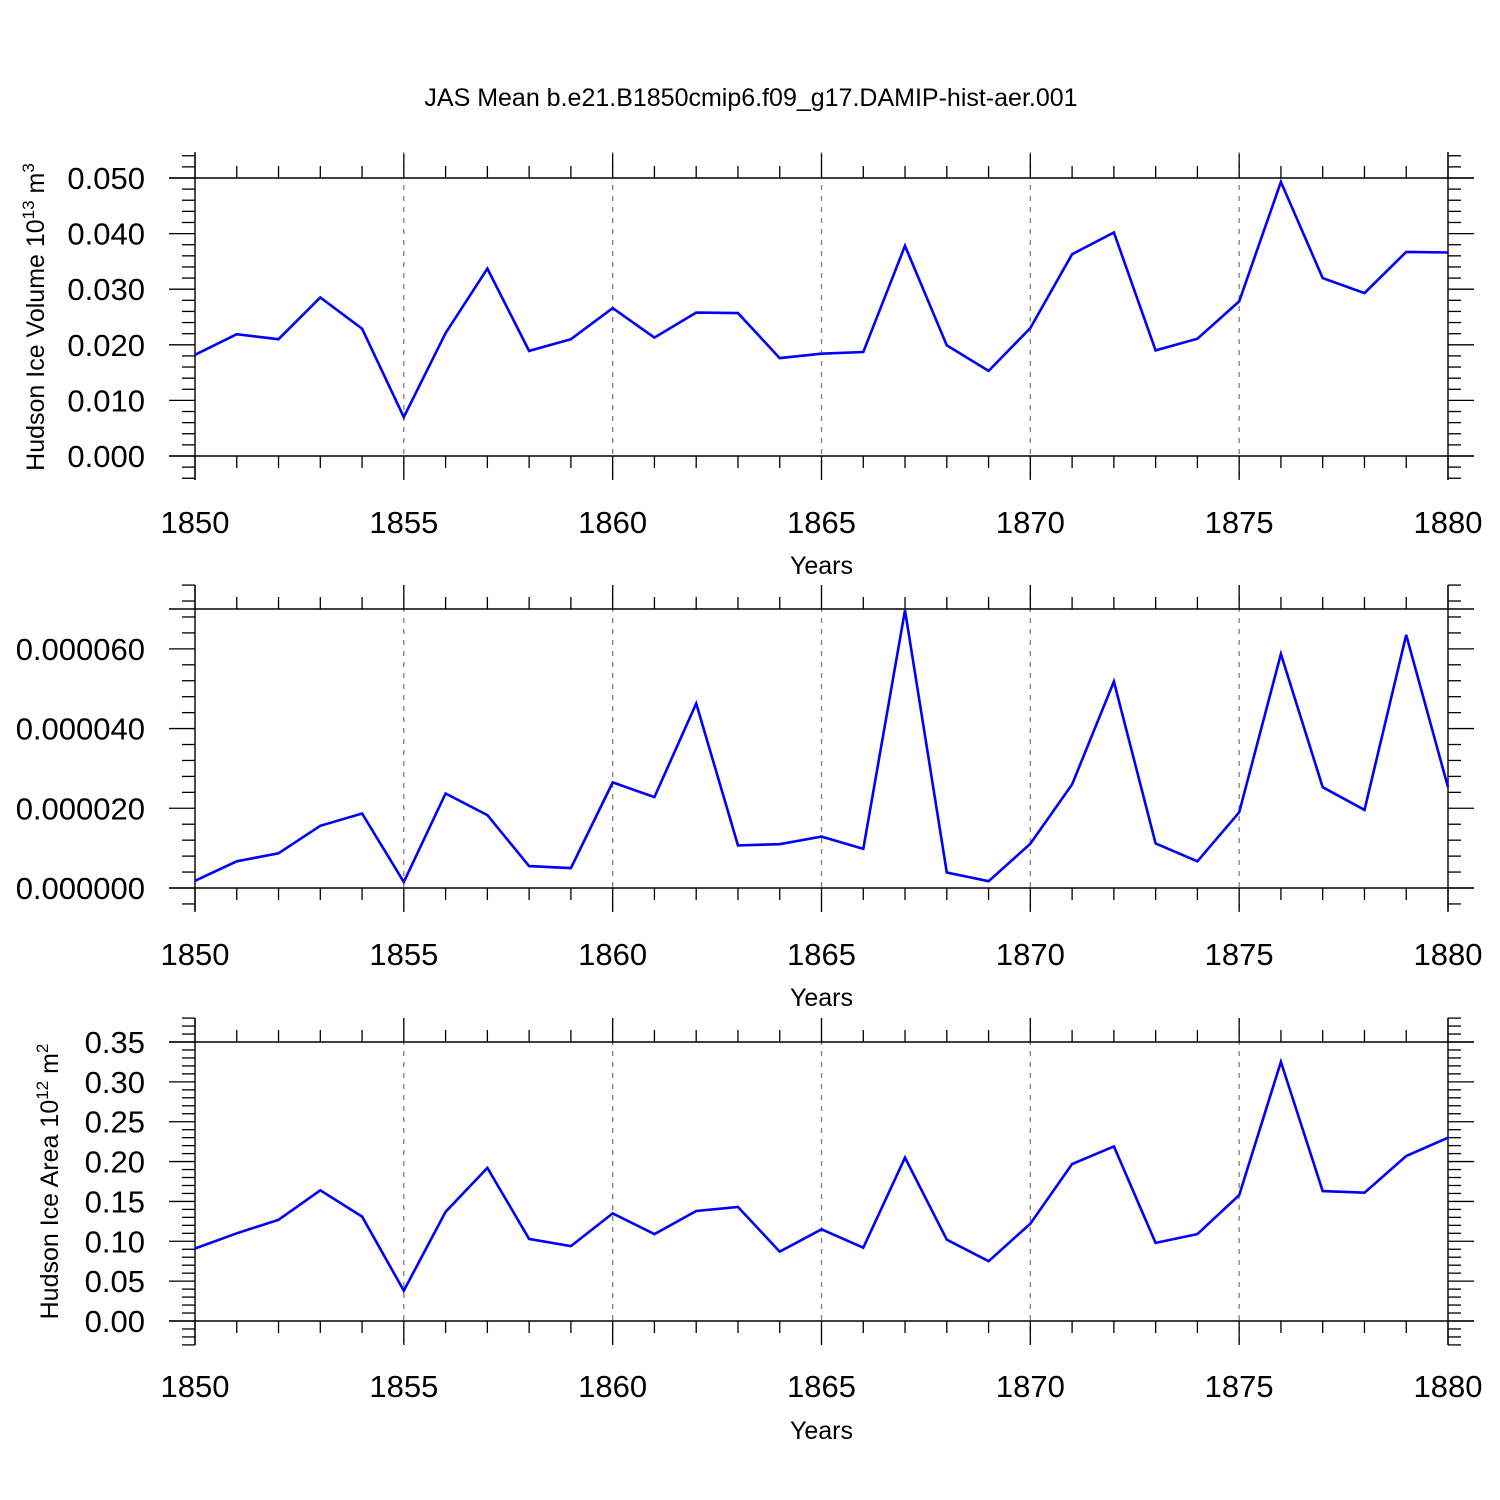 The width and height of the screenshot is (1500, 1500). I want to click on y-tick-label: 0.05, so click(115, 1281).